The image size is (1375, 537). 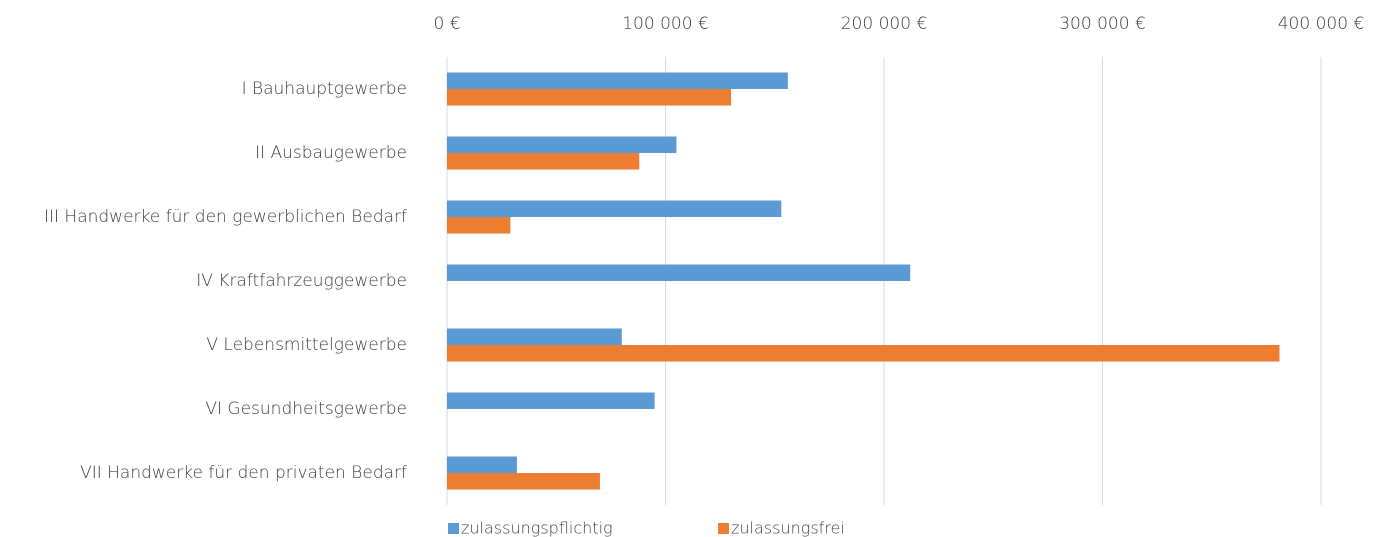 I want to click on legend-label: zulassungsfrei, so click(x=788, y=528).